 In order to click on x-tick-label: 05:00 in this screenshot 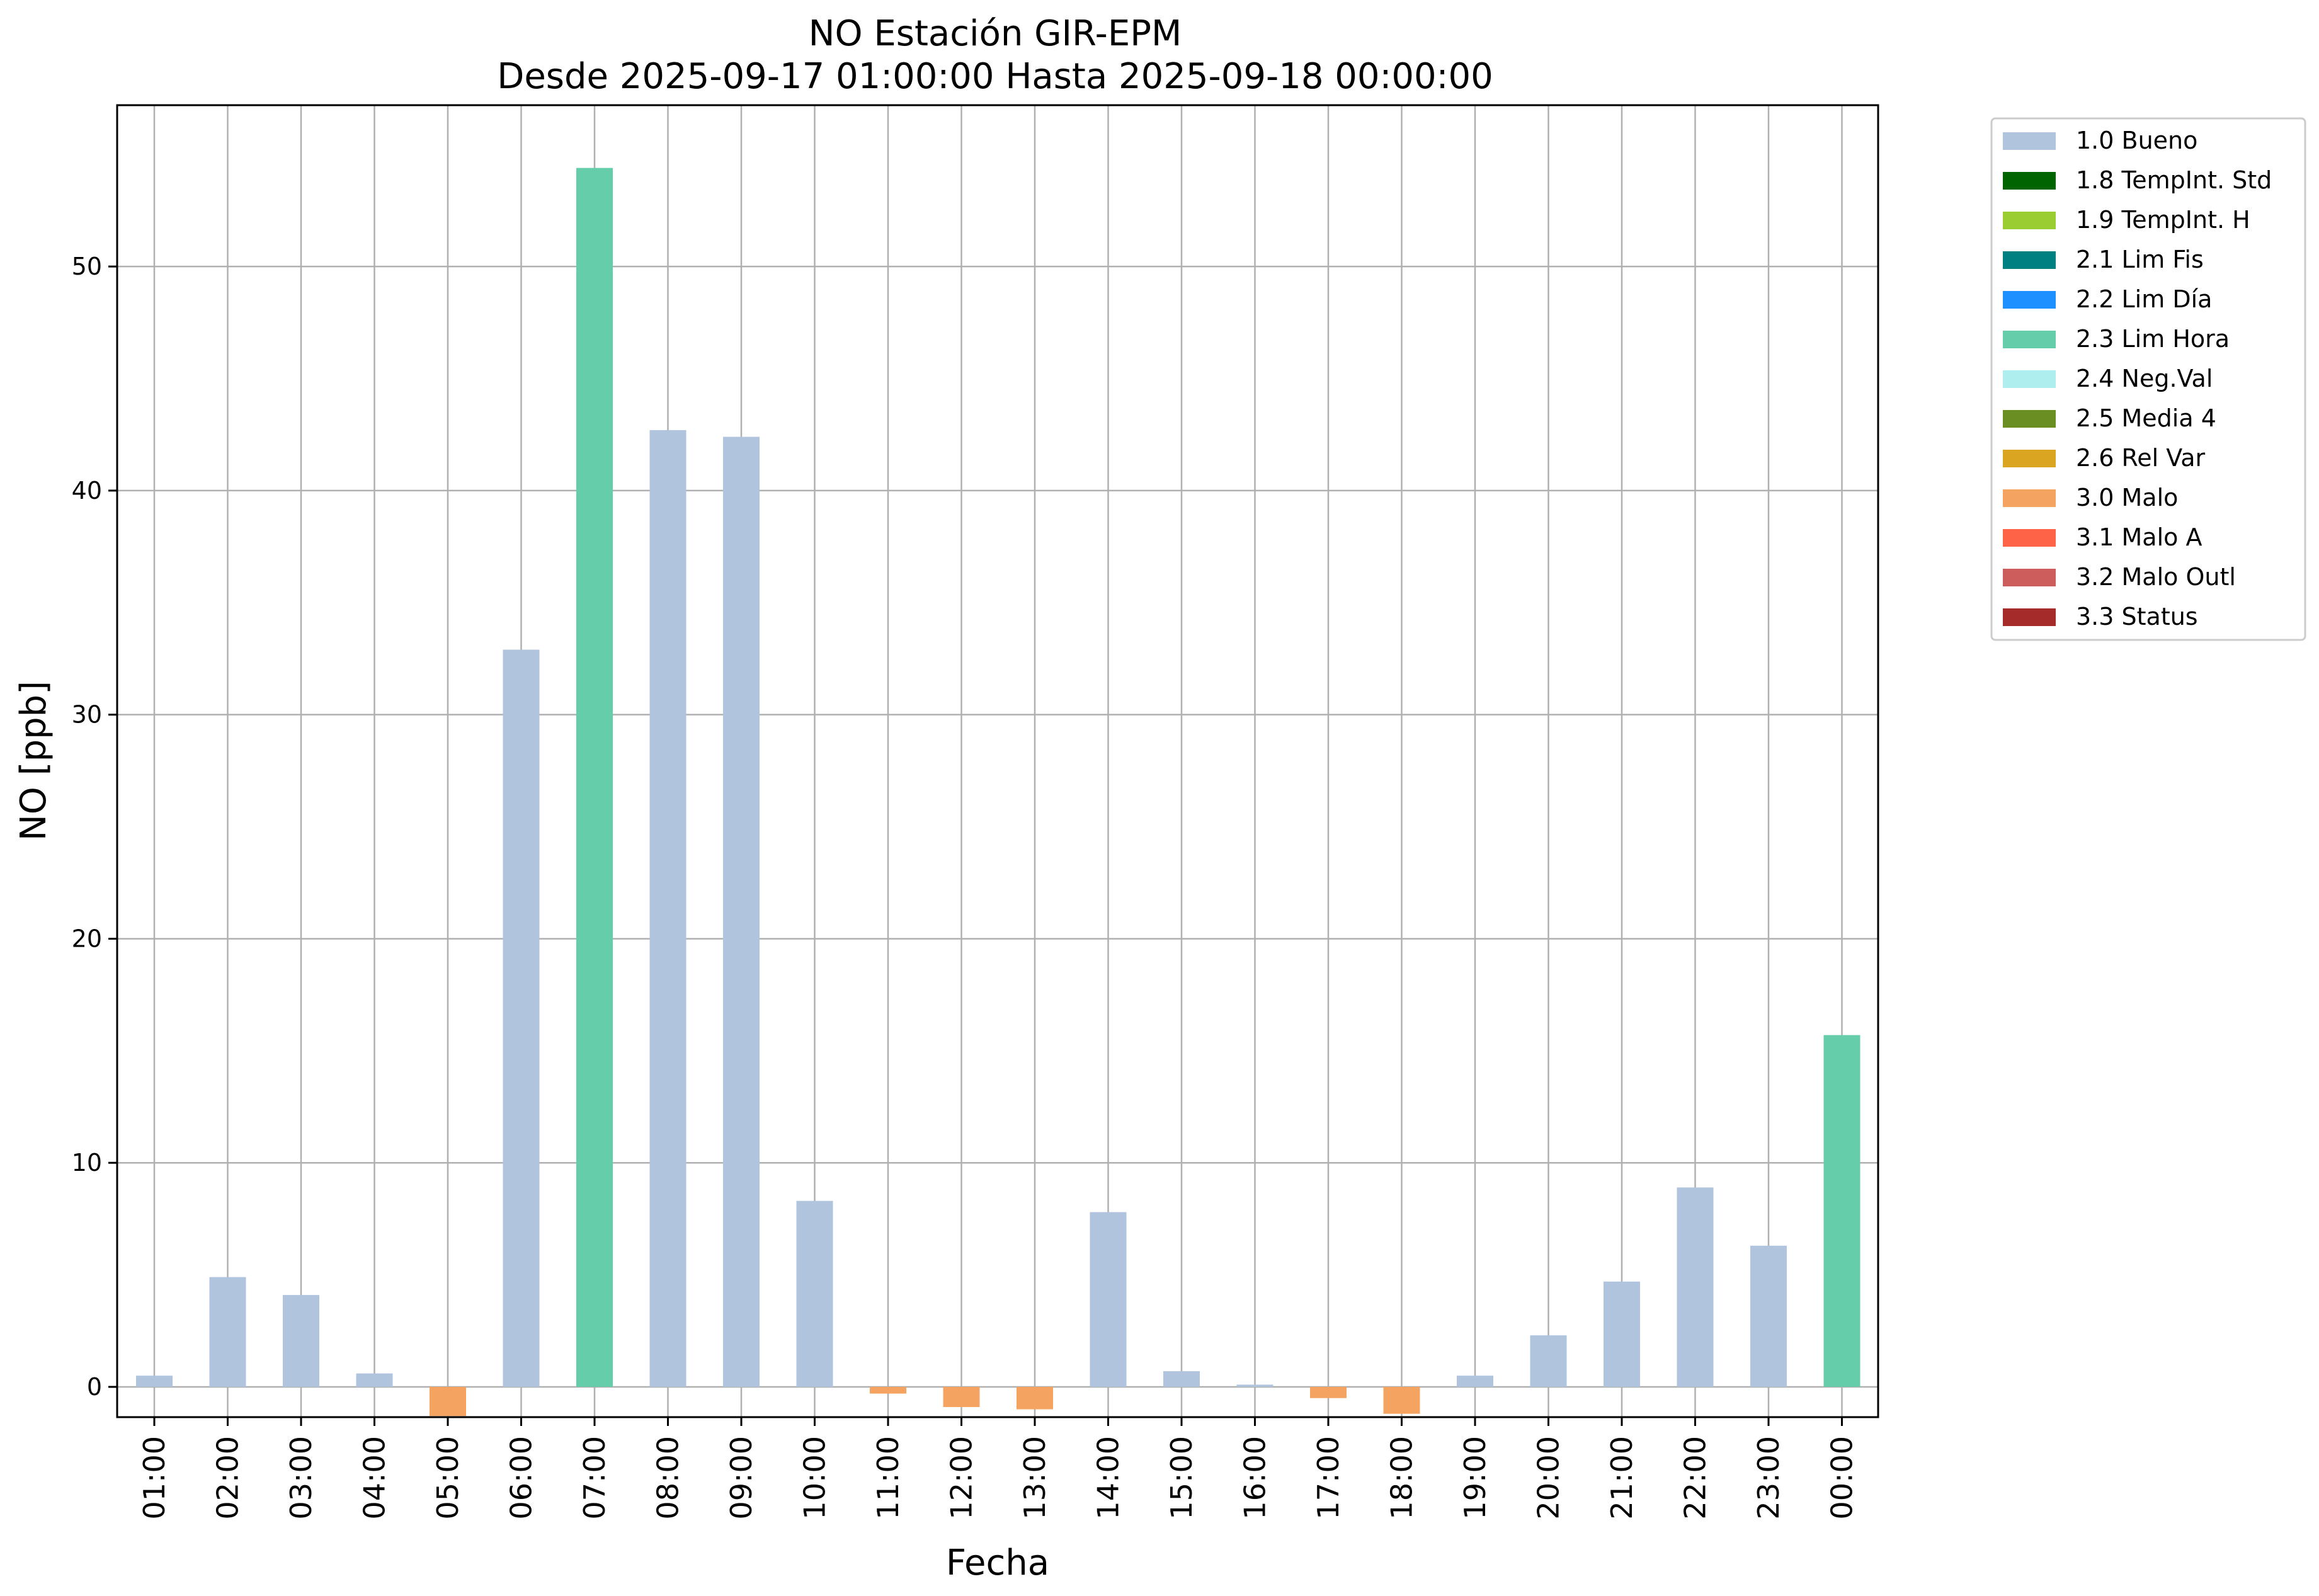, I will do `click(448, 1478)`.